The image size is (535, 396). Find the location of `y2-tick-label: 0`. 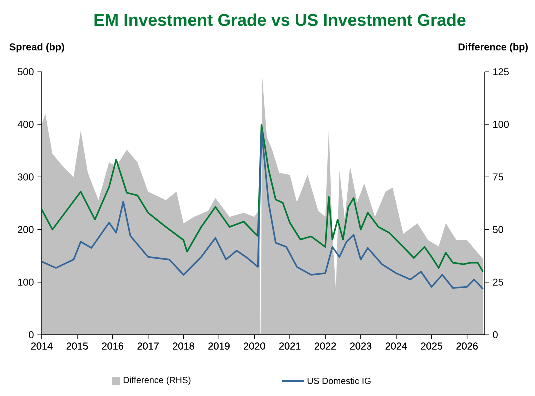

y2-tick-label: 0 is located at coordinates (495, 335).